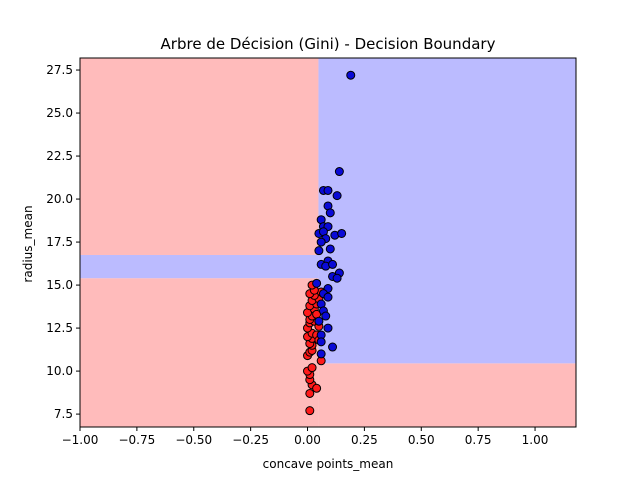 Image resolution: width=640 pixels, height=480 pixels. What do you see at coordinates (193, 440) in the screenshot?
I see `x-tick-label: −0.50` at bounding box center [193, 440].